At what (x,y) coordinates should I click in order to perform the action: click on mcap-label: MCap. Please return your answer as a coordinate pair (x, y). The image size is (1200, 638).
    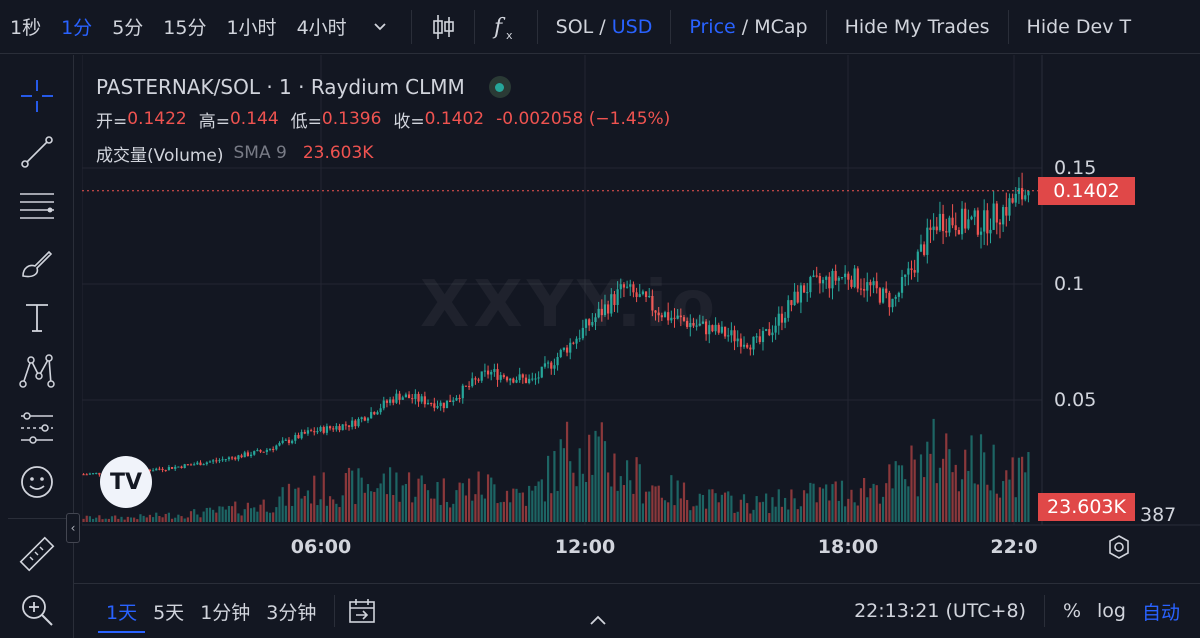
    Looking at the image, I should click on (781, 26).